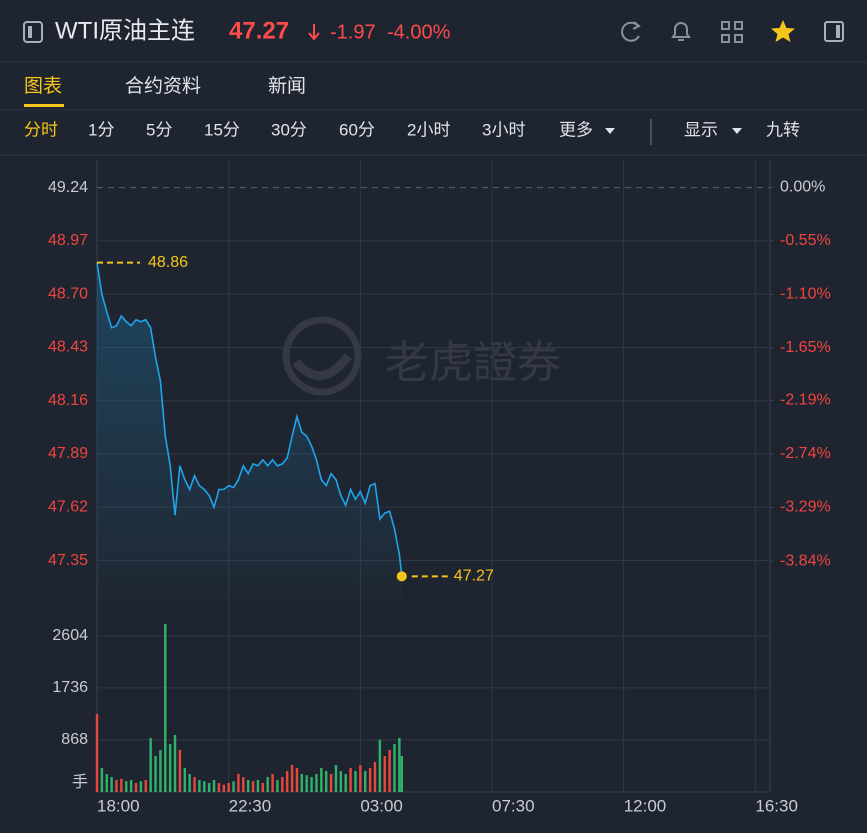 The image size is (867, 833). I want to click on watermark-logo, so click(322, 356).